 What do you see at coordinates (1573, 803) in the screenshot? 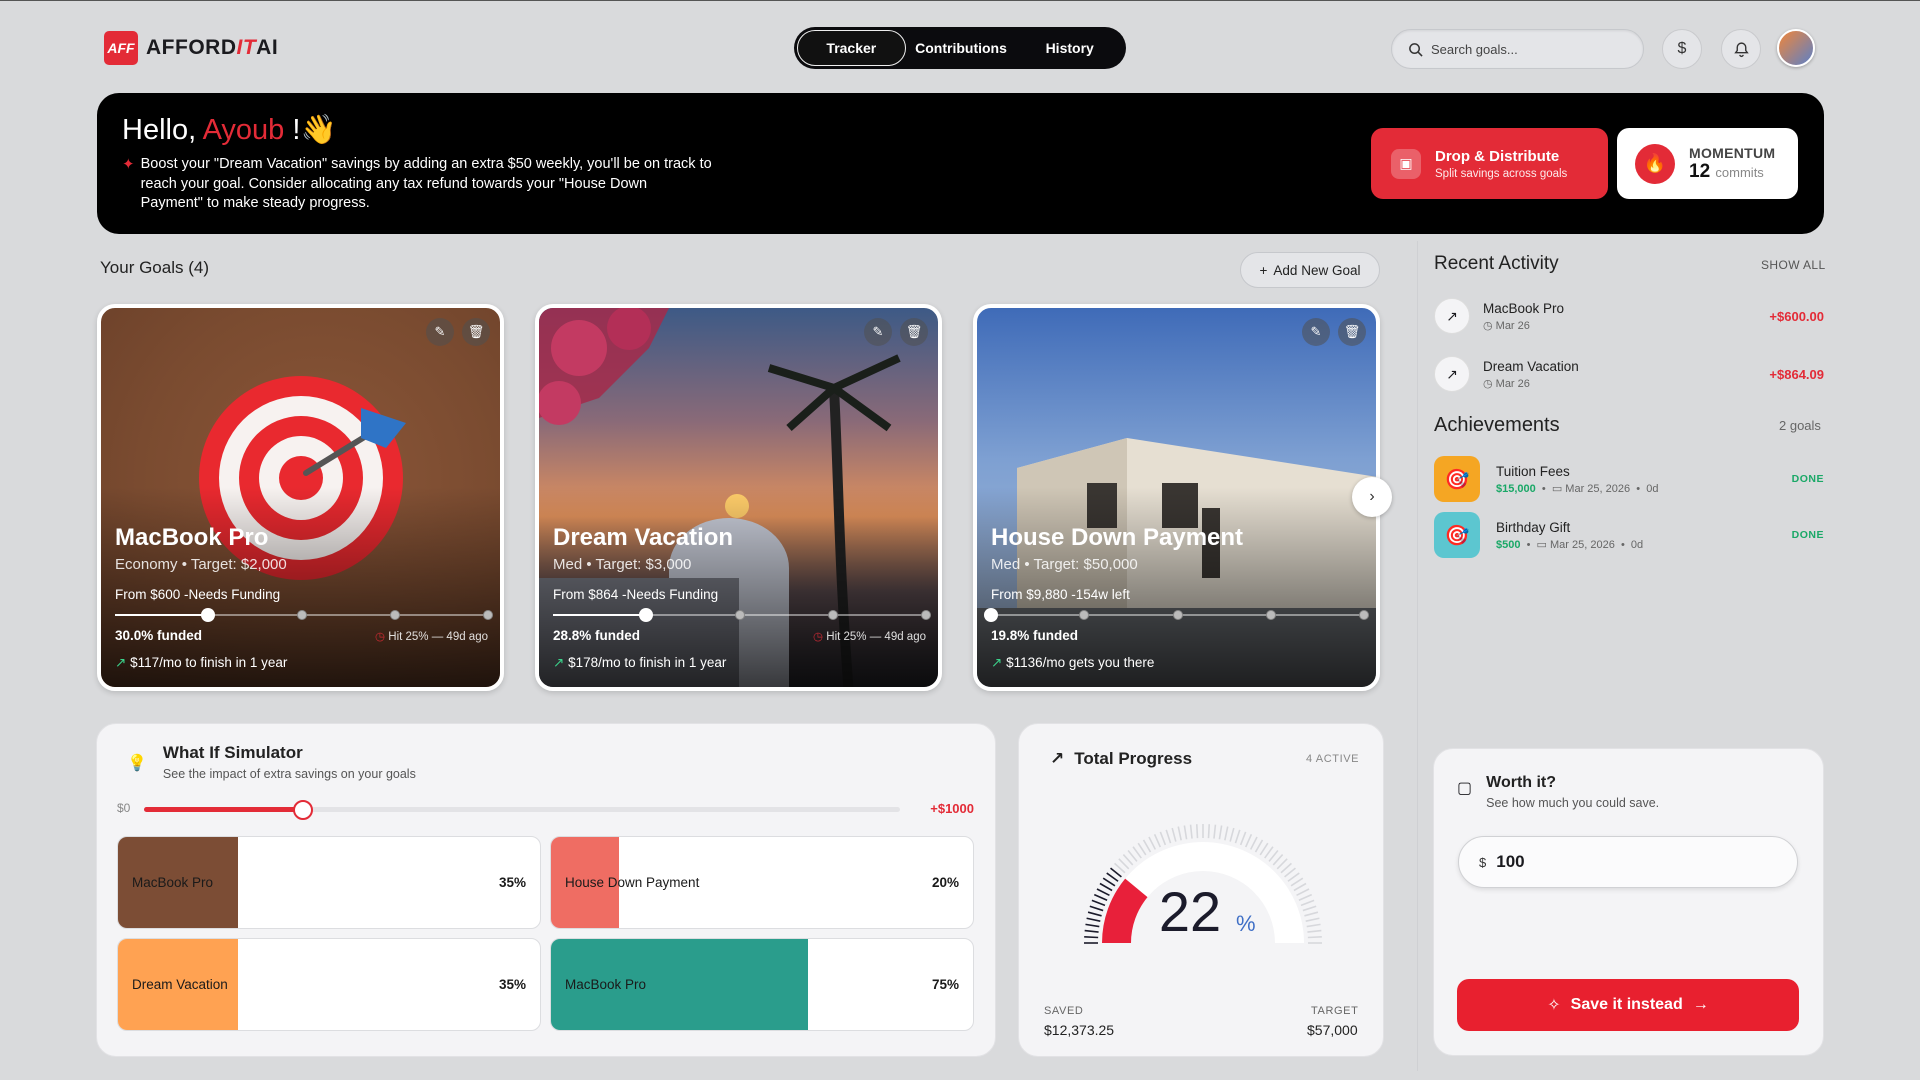
I see `worth-it-subtitle: See how much you could save.` at bounding box center [1573, 803].